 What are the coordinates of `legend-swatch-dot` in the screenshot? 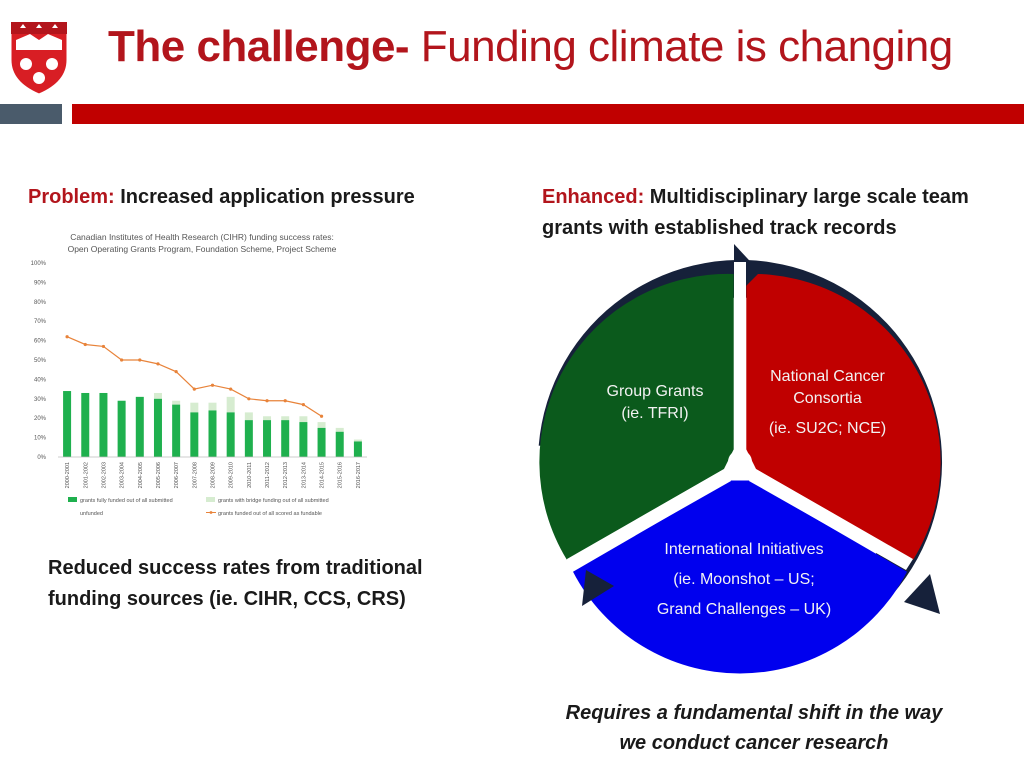 It's located at (211, 512).